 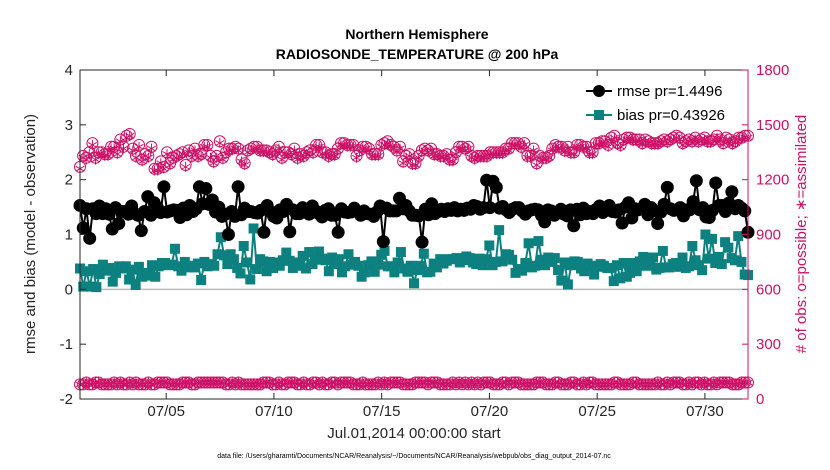 What do you see at coordinates (671, 115) in the screenshot?
I see `legend-bias-label: bias pr=0.43926` at bounding box center [671, 115].